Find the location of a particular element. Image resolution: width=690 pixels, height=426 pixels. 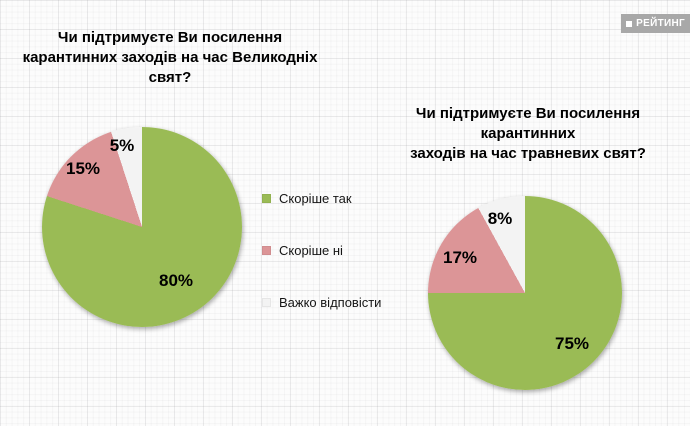

legend-swatch-green is located at coordinates (266, 198).